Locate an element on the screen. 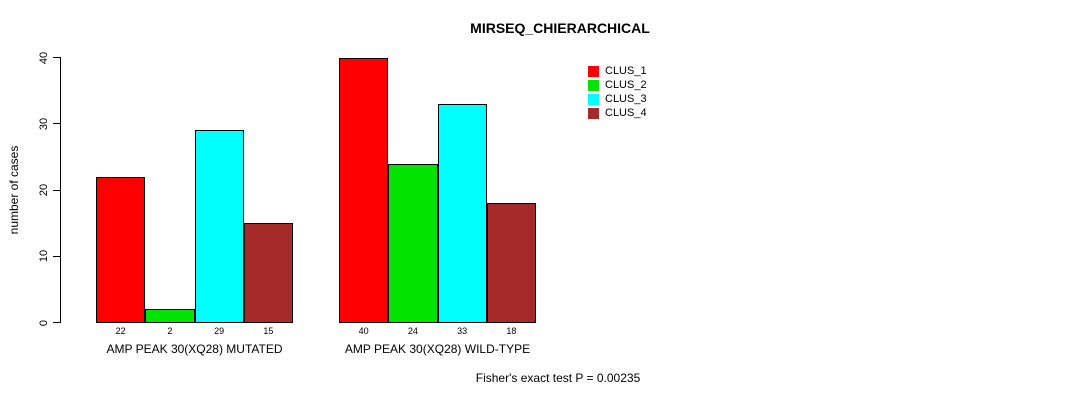  legend: CLUS_1 CLUS_2 CLUS_3 CLUS_4 is located at coordinates (617, 92).